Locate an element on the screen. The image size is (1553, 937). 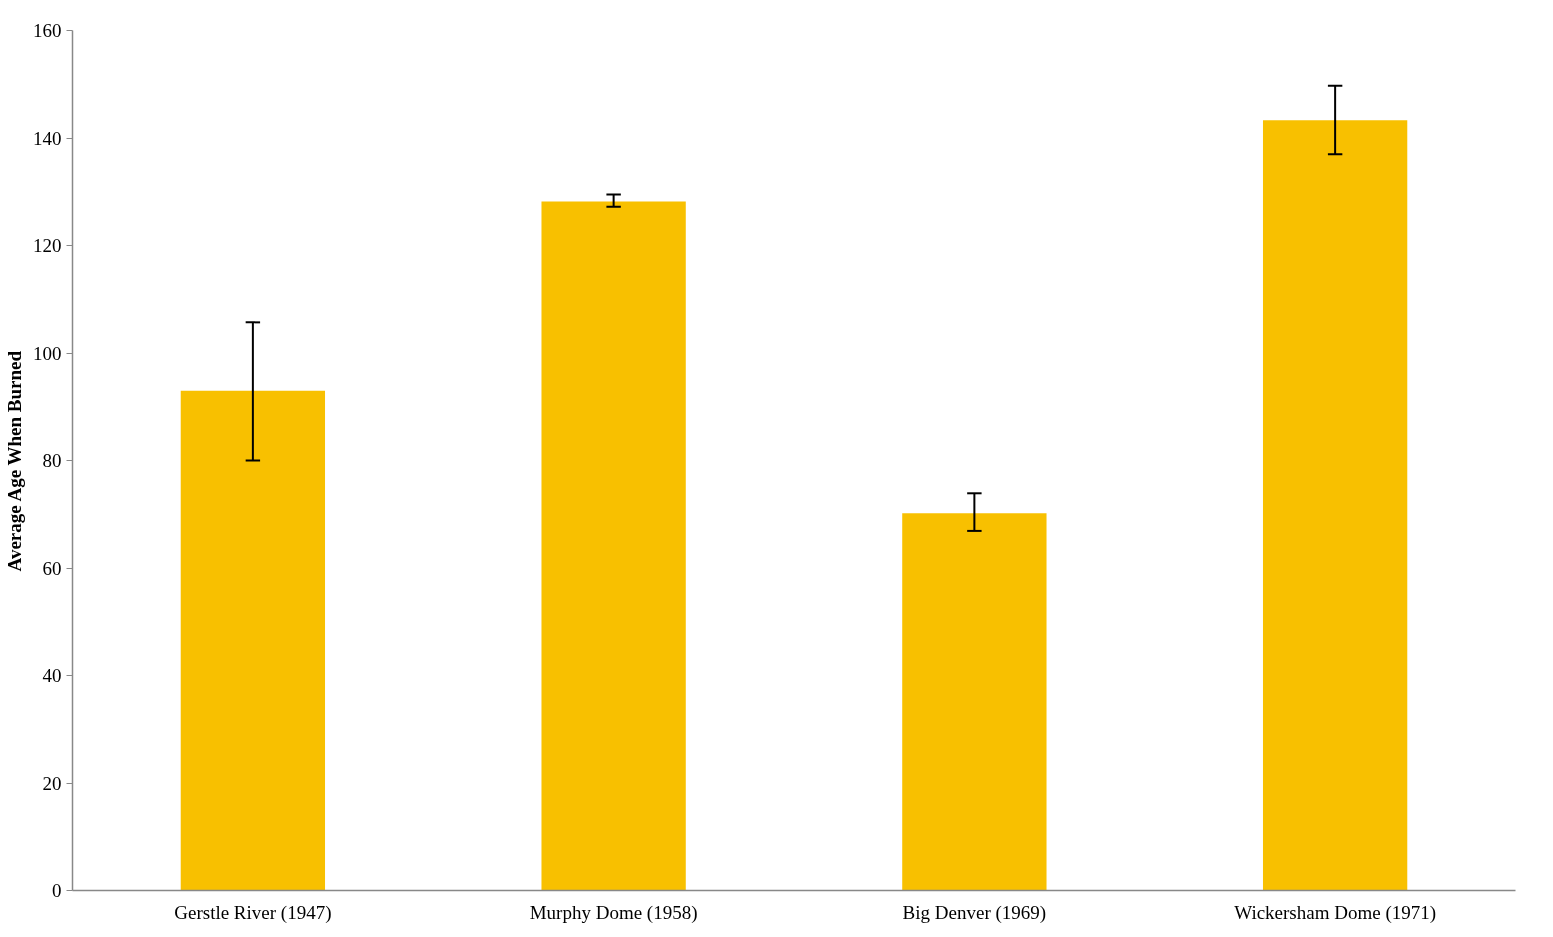
x-tick-label: Murphy Dome (1958) is located at coordinates (613, 912).